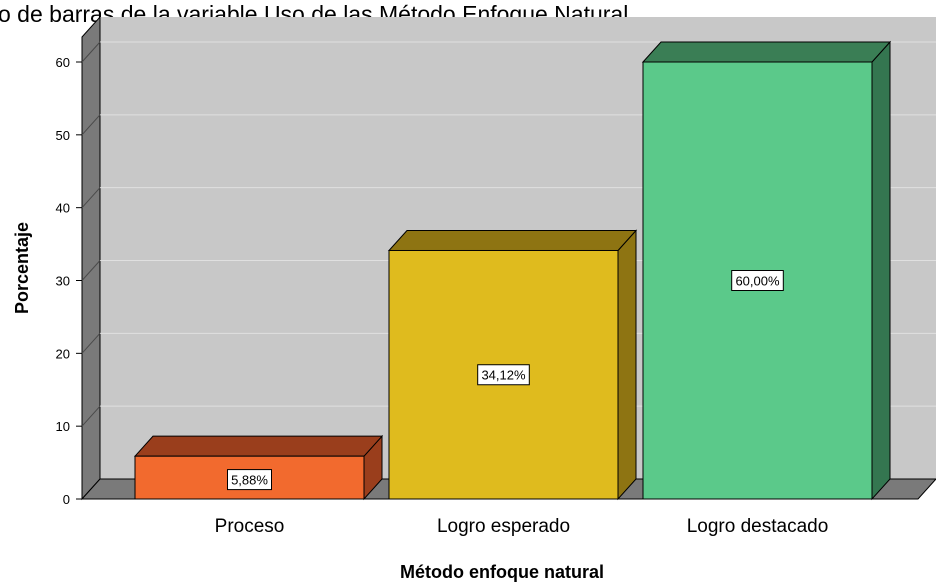  What do you see at coordinates (502, 572) in the screenshot?
I see `x-axis-title: Método enfoque natural` at bounding box center [502, 572].